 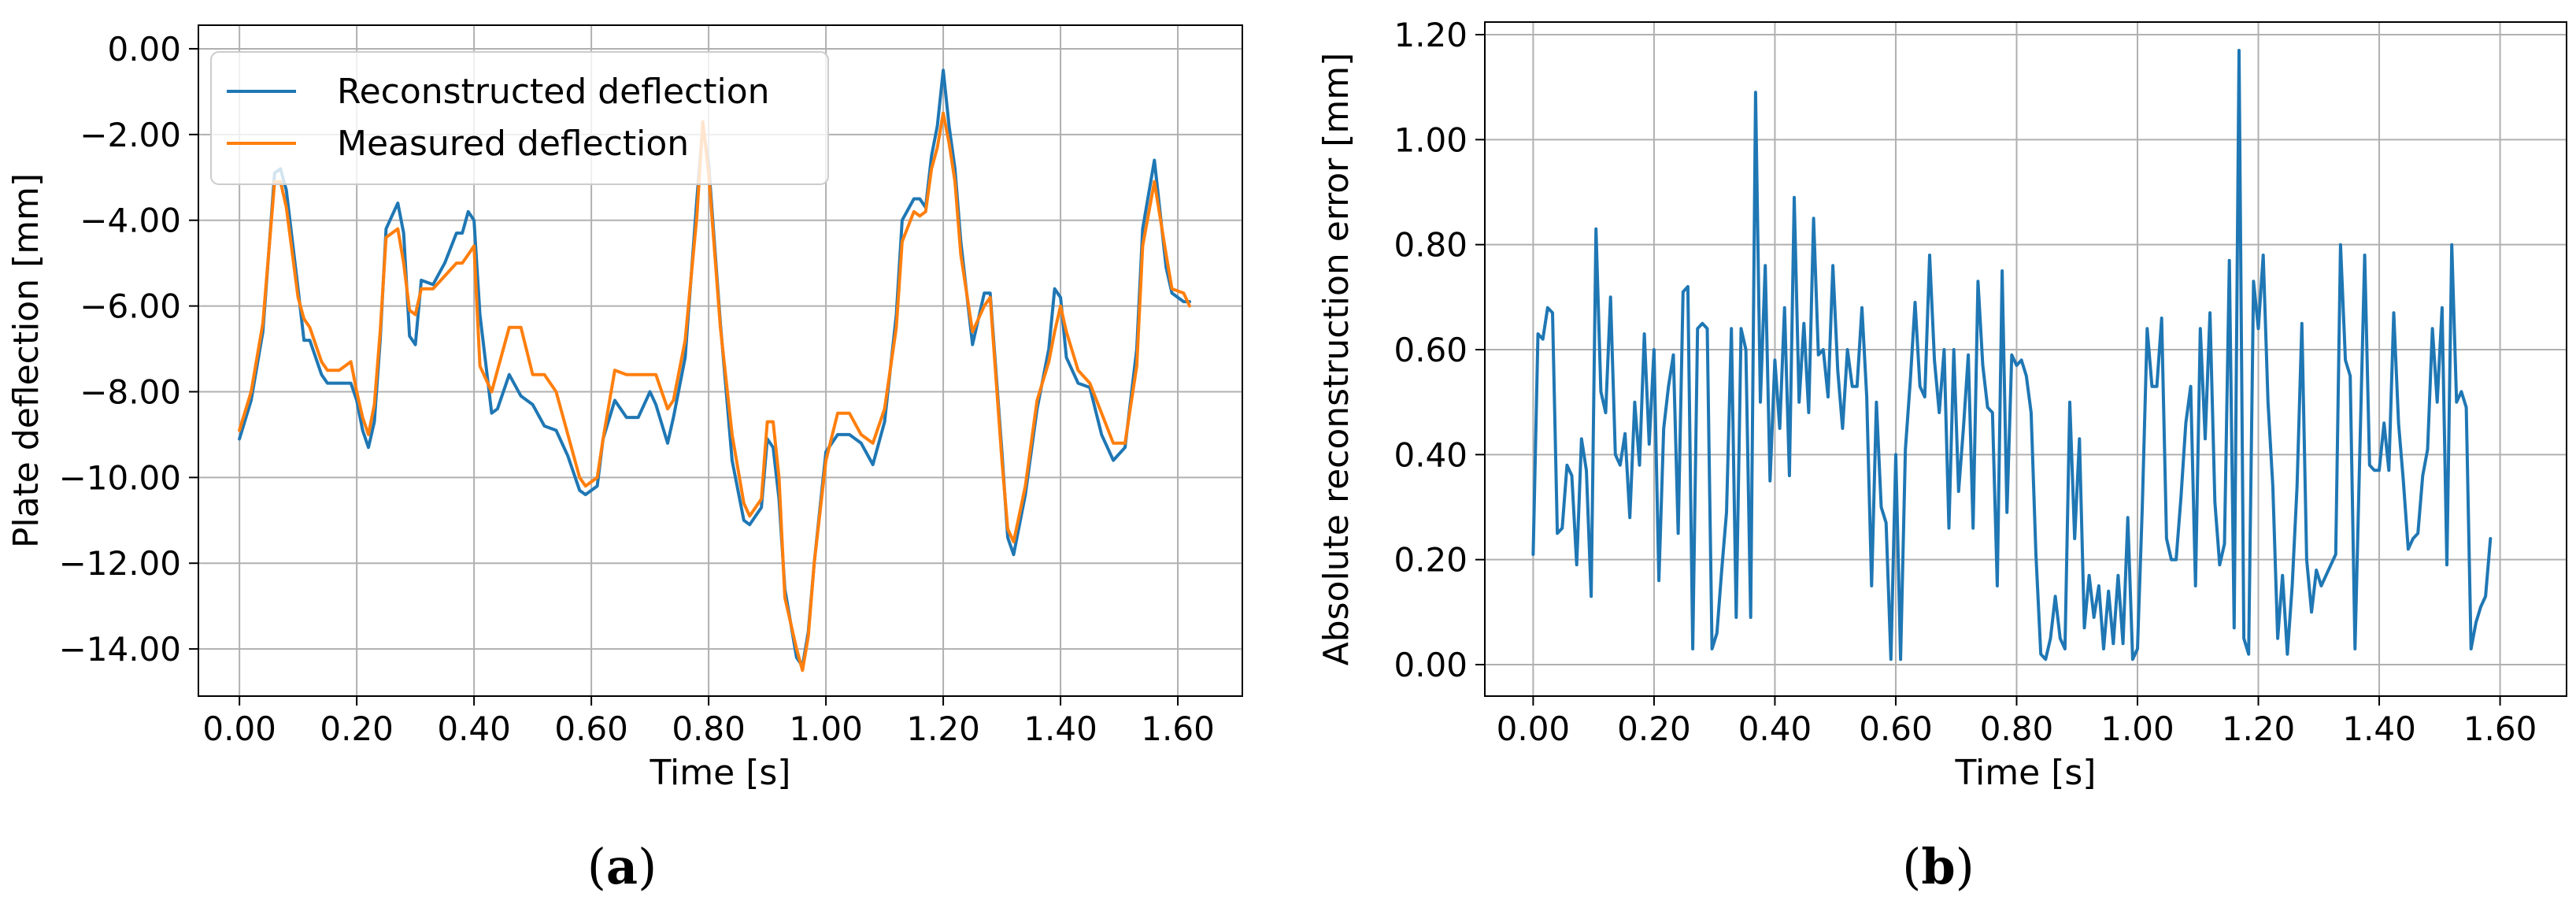 What do you see at coordinates (1430, 560) in the screenshot?
I see `chart-b-ytick-label: 0.20` at bounding box center [1430, 560].